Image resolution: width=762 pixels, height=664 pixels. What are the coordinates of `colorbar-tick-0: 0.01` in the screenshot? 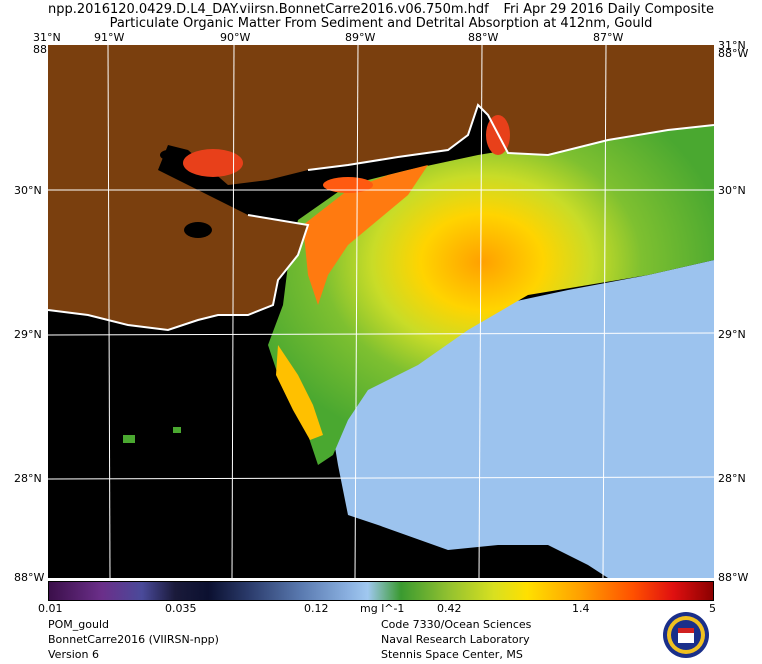 It's located at (50, 608).